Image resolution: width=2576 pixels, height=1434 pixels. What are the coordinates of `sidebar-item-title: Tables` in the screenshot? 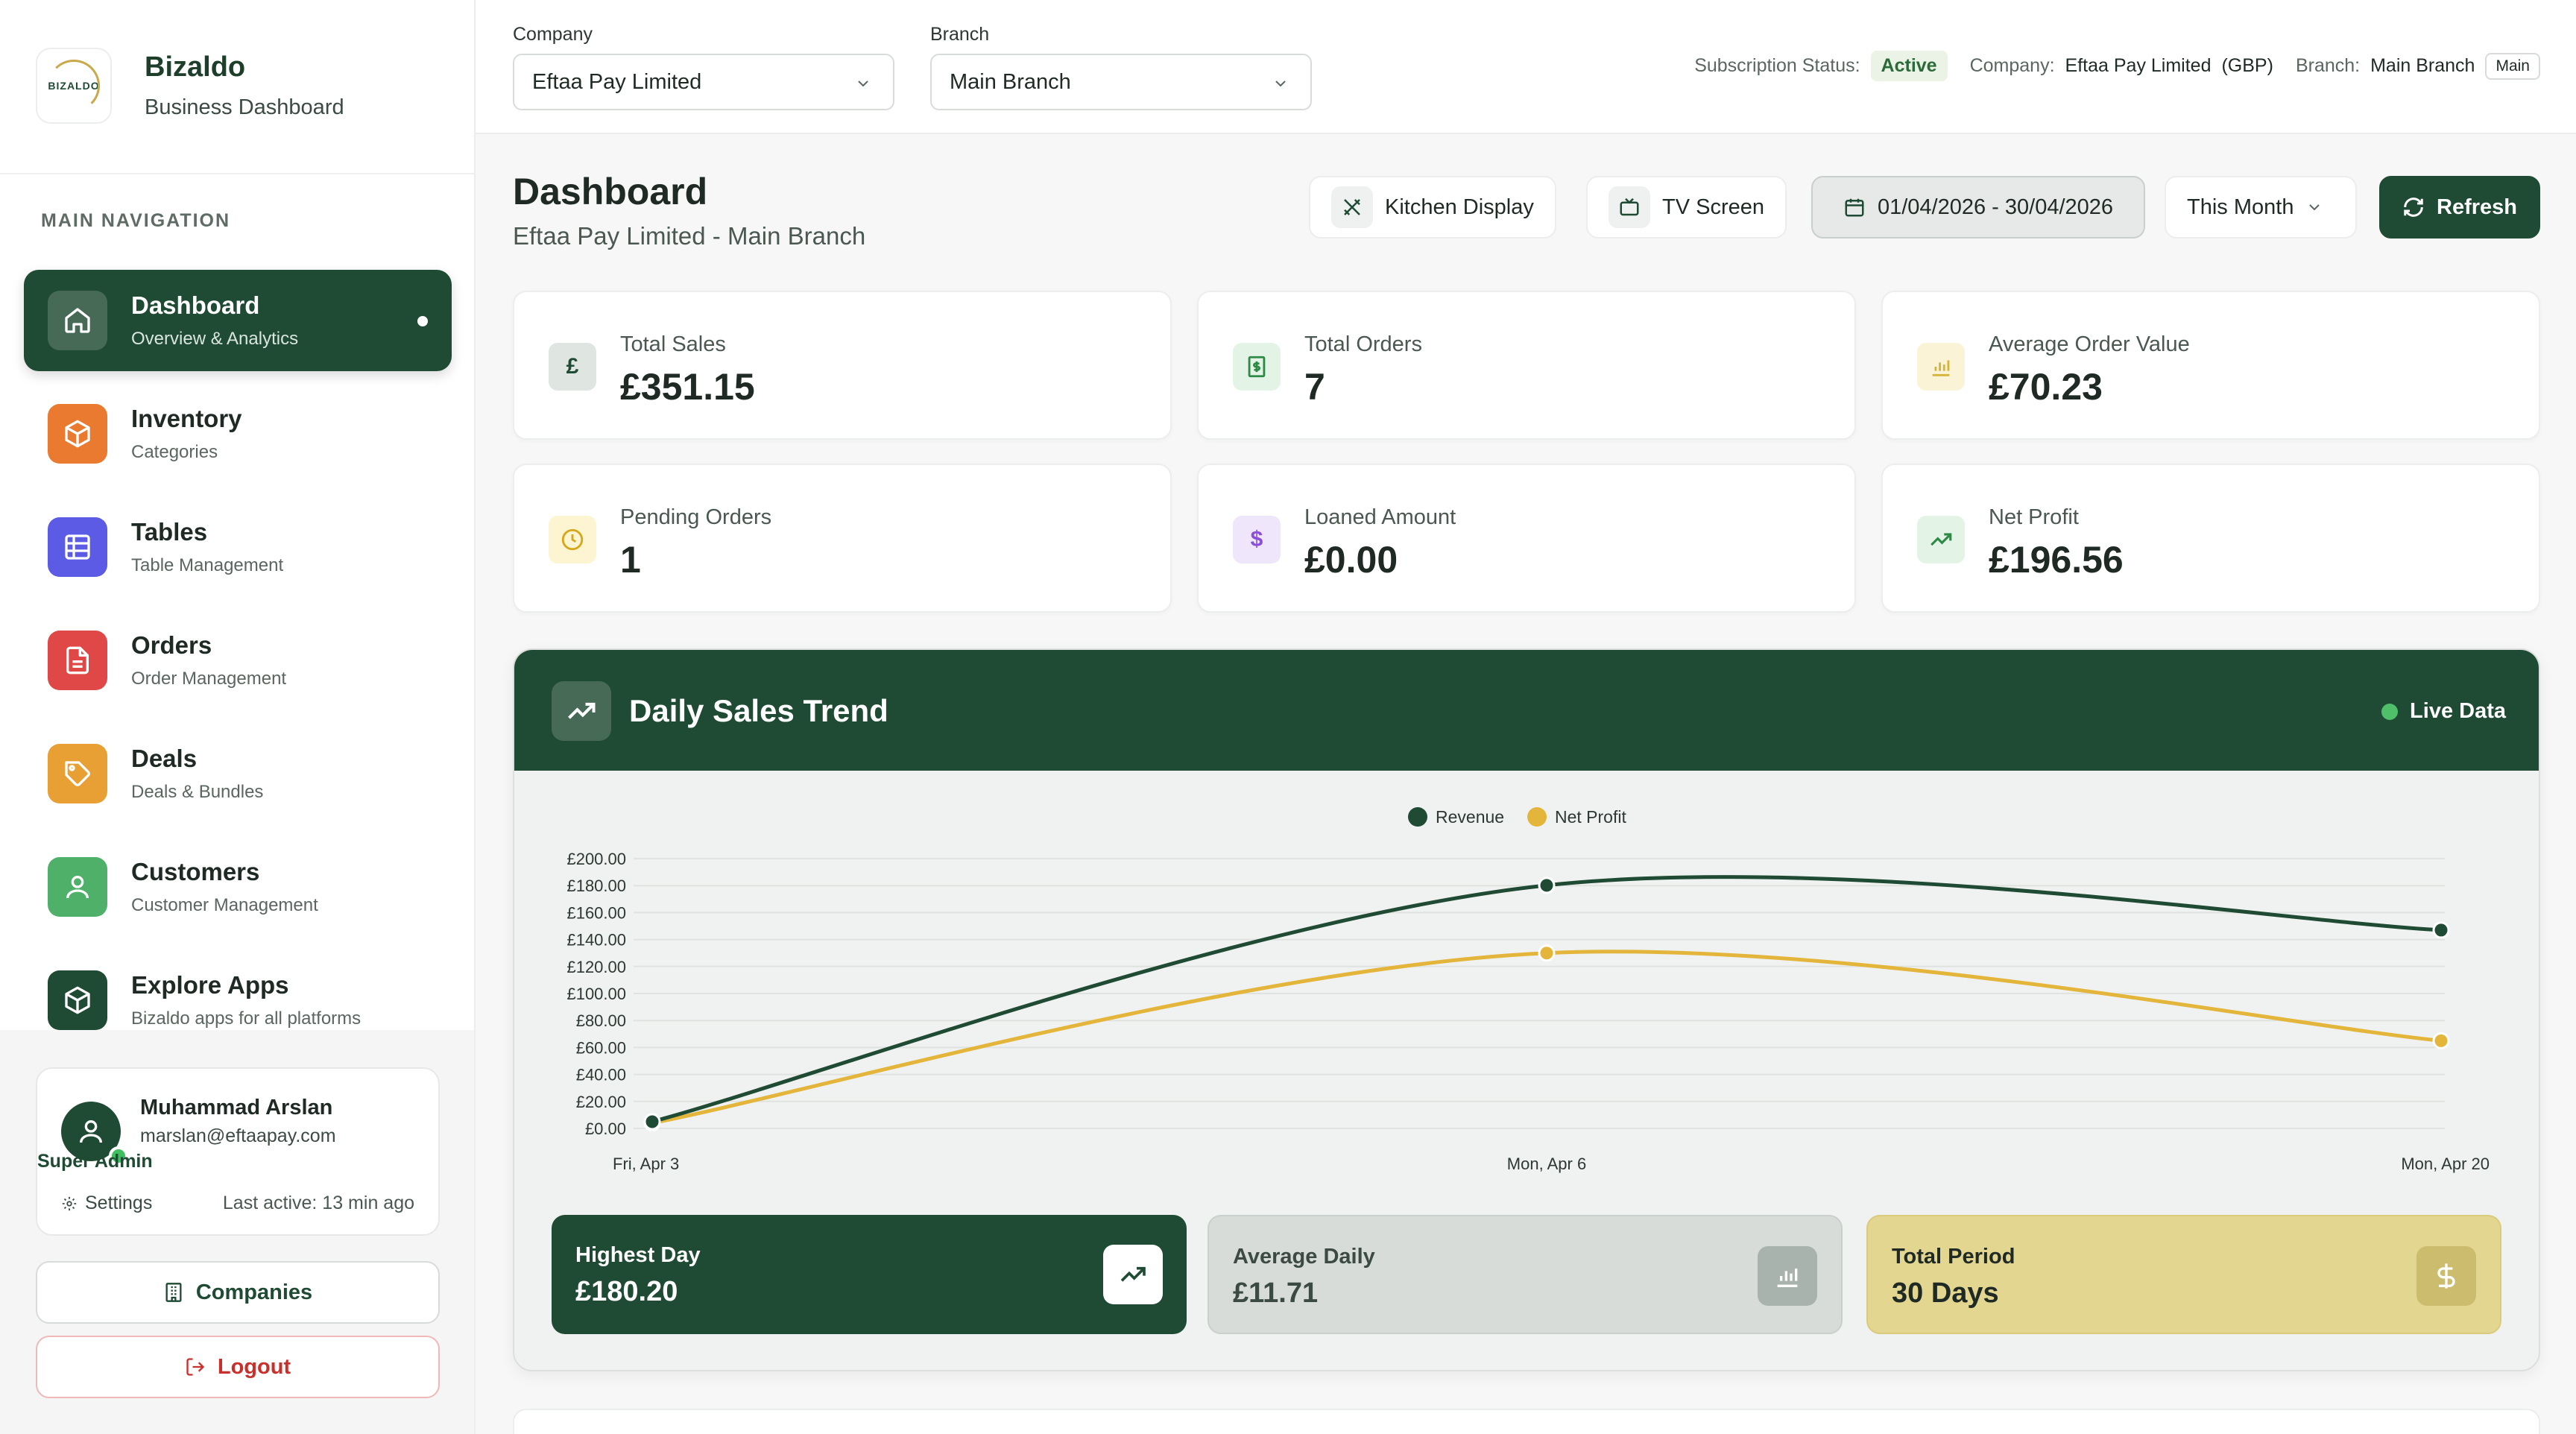 It's located at (169, 532).